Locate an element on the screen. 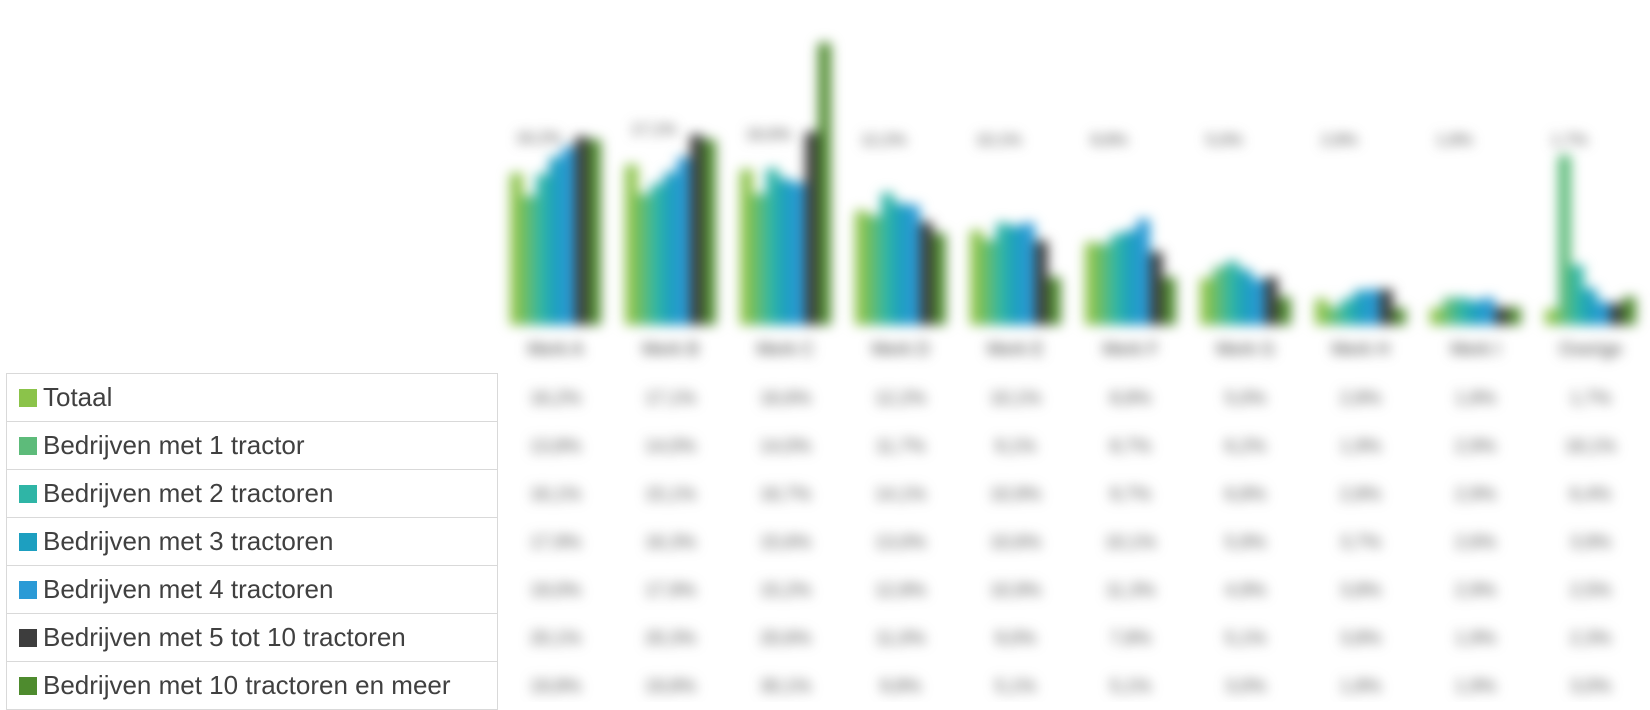 The height and width of the screenshot is (710, 1650). table-cell: 15,2% is located at coordinates (785, 590).